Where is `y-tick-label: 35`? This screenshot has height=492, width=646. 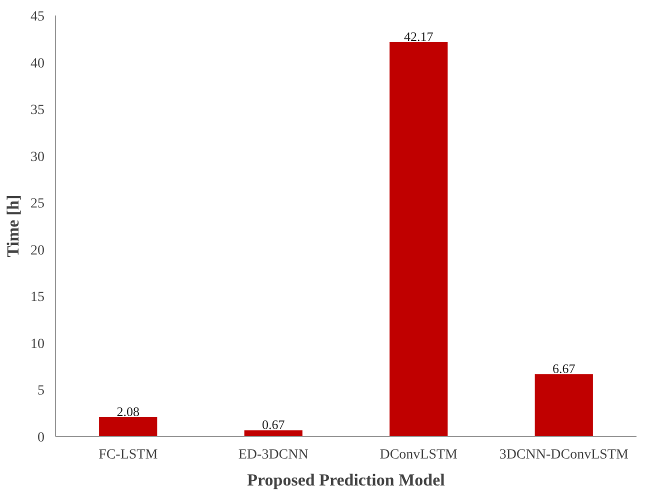 y-tick-label: 35 is located at coordinates (37, 110).